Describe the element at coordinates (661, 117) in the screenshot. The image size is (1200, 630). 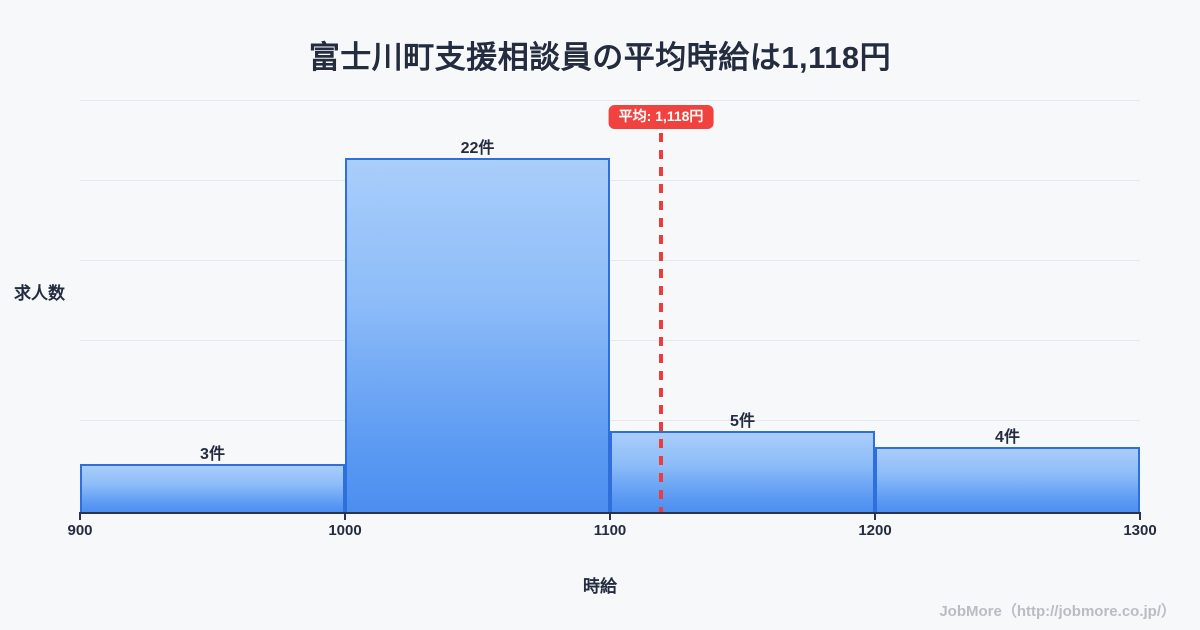
I see `average-badge: 平均: 1,118円` at that location.